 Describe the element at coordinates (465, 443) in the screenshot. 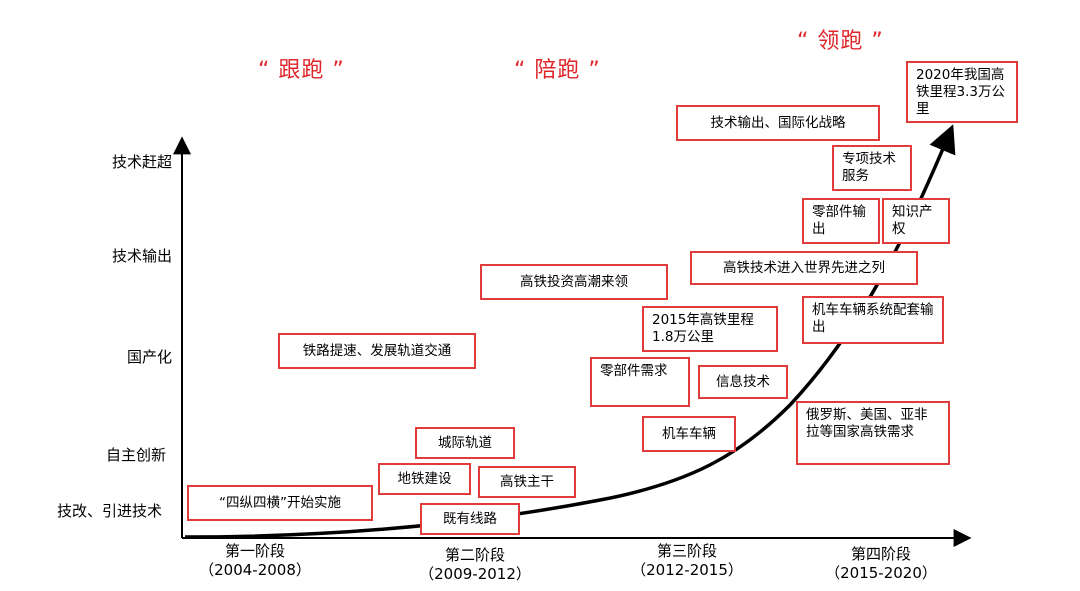

I see `box-intercity-rail: 城际轨道` at that location.